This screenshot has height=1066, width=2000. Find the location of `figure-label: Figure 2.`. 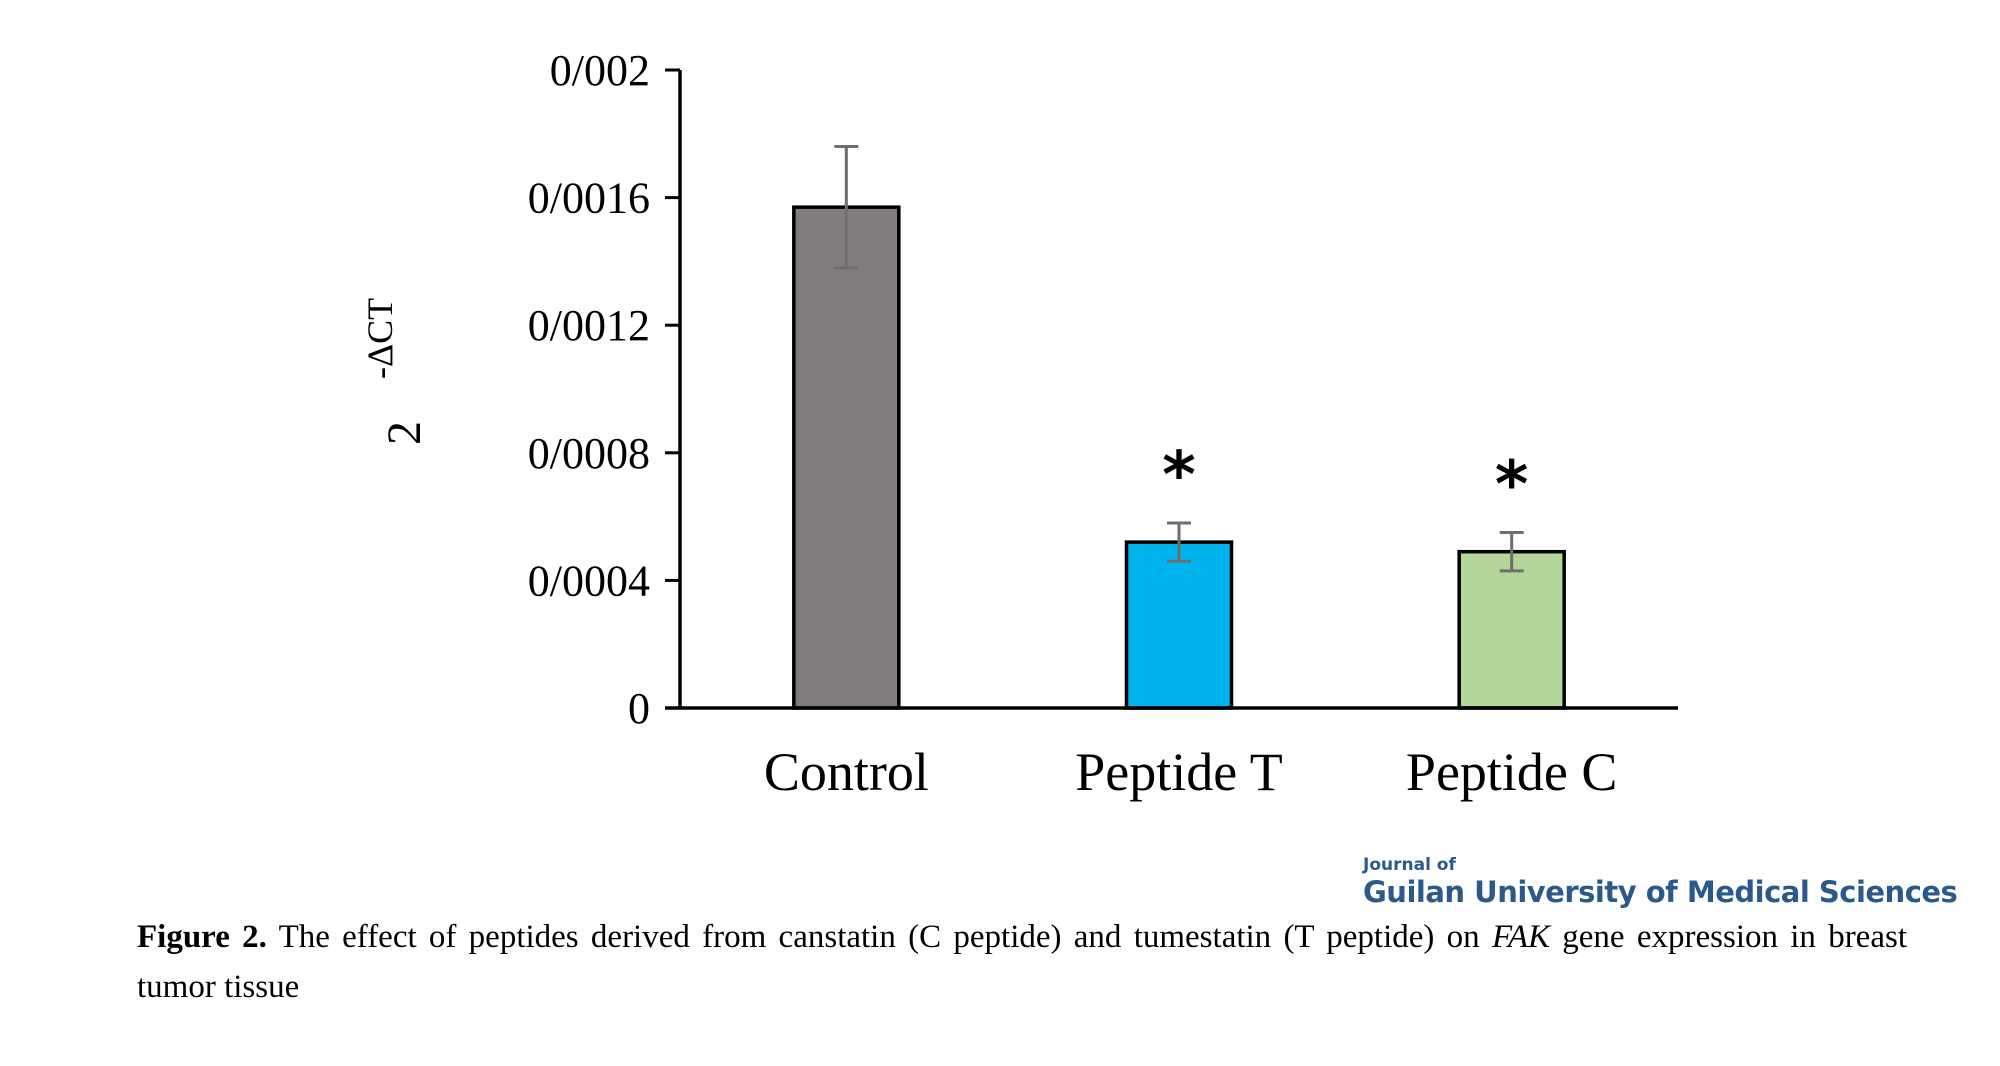

figure-label: Figure 2. is located at coordinates (202, 937).